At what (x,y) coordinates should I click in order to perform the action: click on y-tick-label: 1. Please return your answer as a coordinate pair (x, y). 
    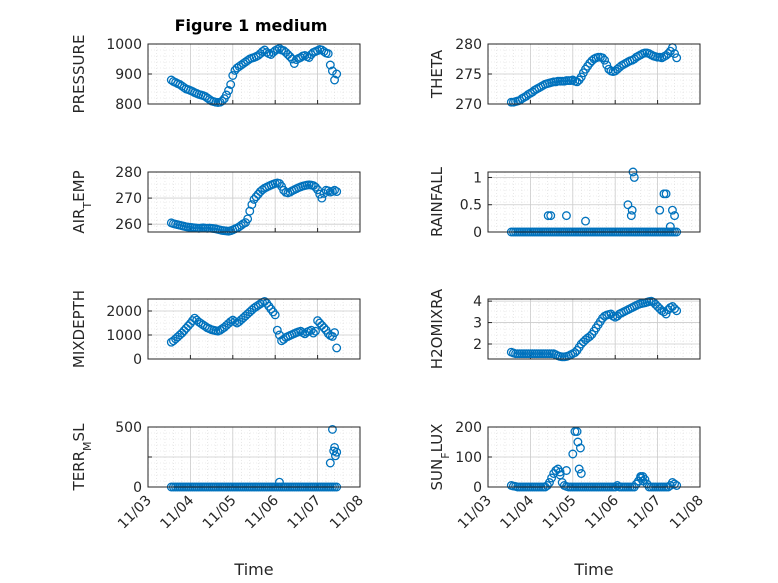
    Looking at the image, I should click on (477, 178).